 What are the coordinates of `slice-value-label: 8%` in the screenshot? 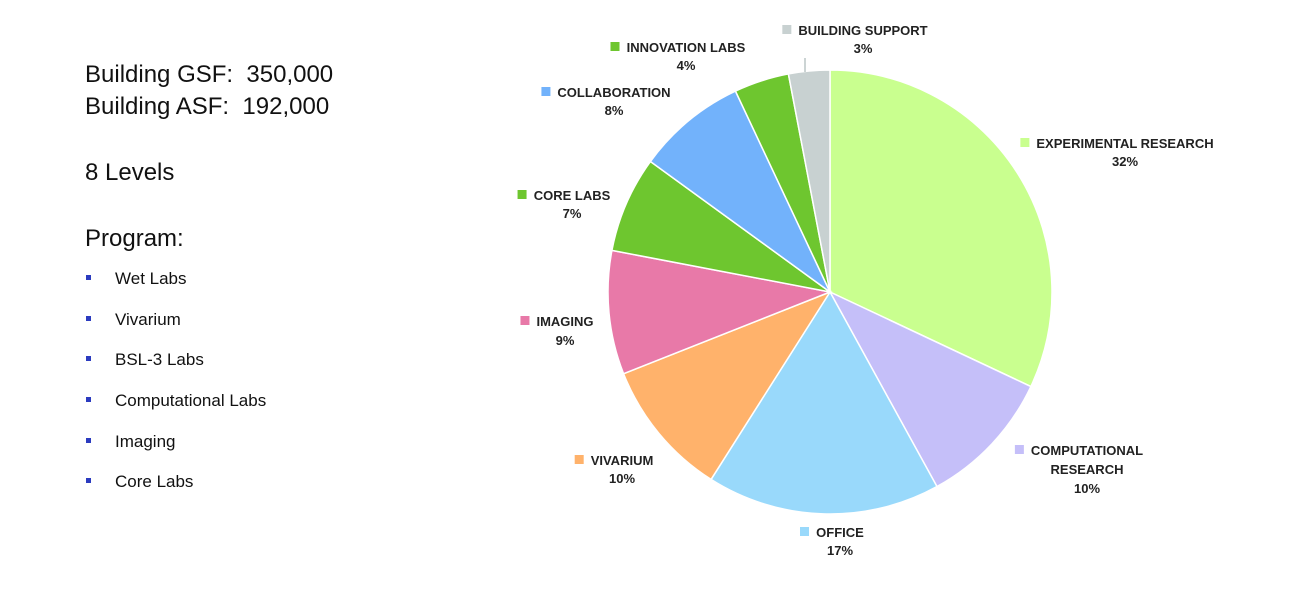 It's located at (614, 110).